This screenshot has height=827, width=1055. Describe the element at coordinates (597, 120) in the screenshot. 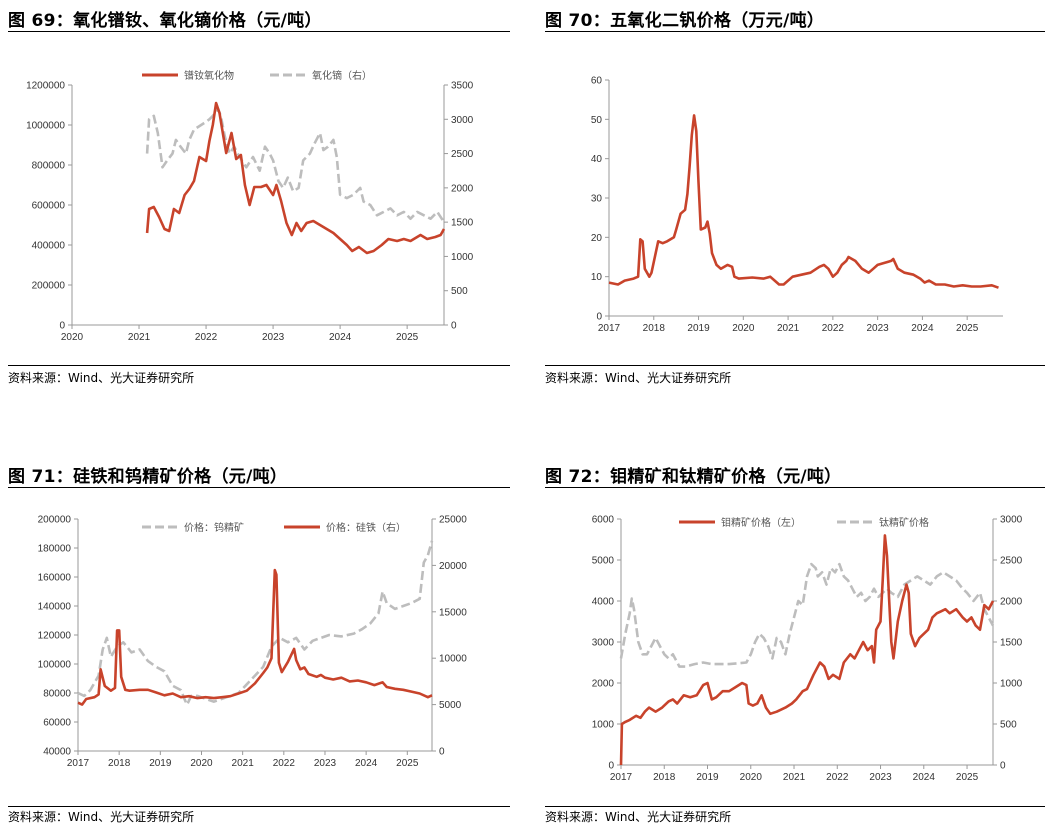

I see `y-tick-label-left: 50` at that location.